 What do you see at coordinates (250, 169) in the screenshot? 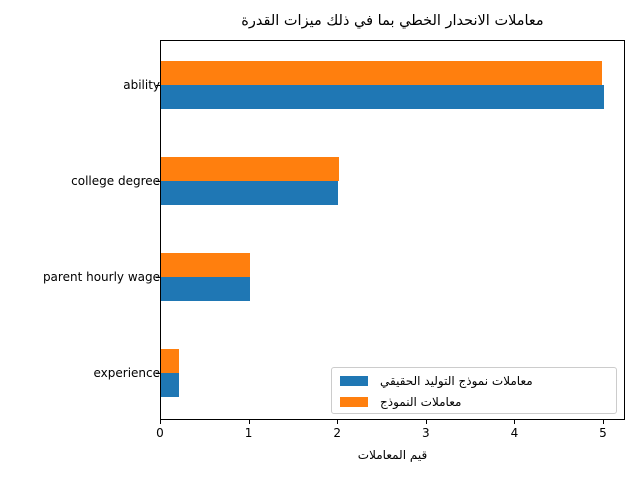
I see `bar-college-degree-model` at bounding box center [250, 169].